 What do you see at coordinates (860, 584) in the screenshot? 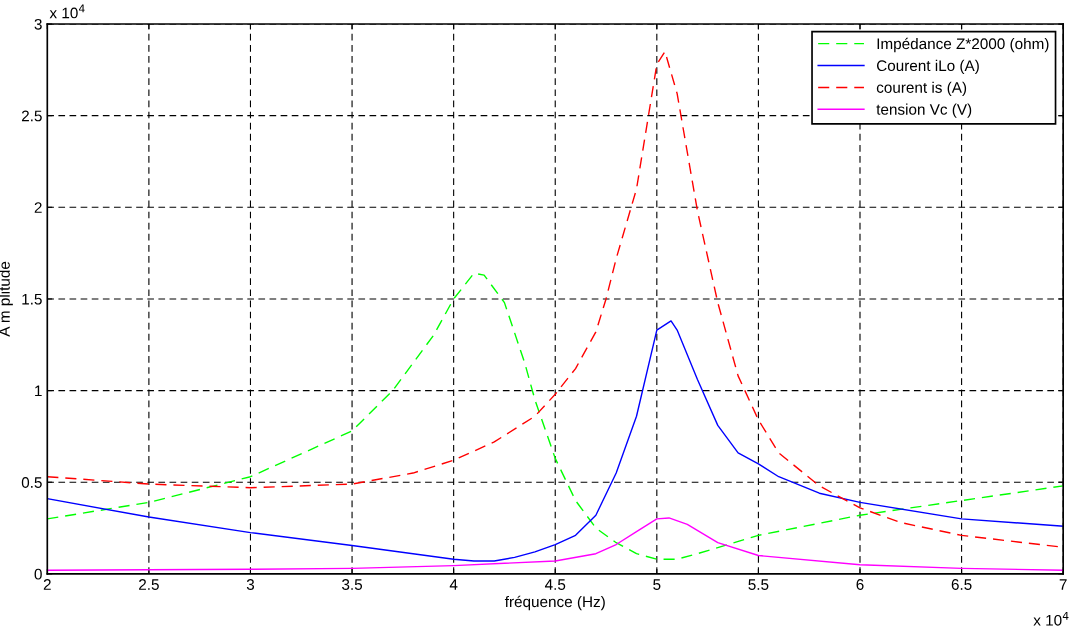
I see `x-tick-label: 6` at bounding box center [860, 584].